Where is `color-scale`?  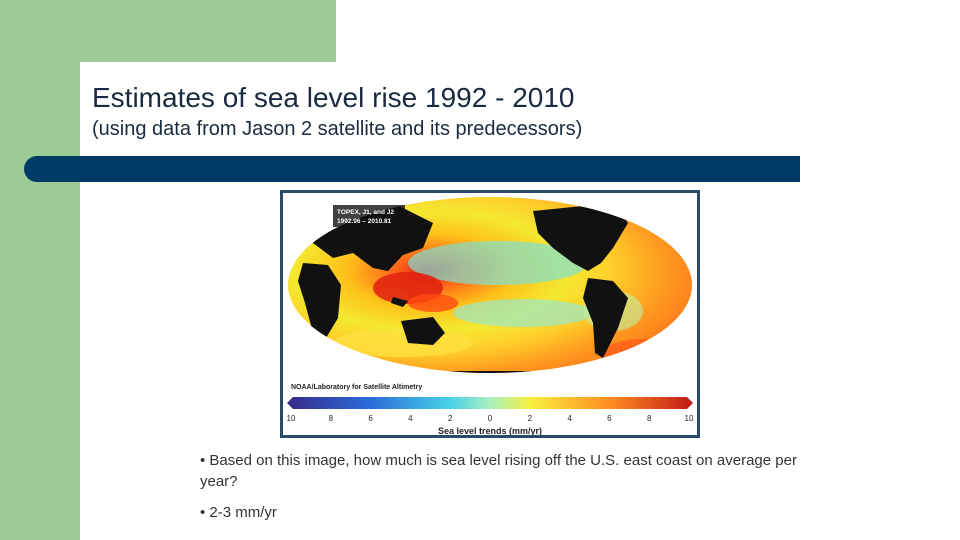 color-scale is located at coordinates (490, 403).